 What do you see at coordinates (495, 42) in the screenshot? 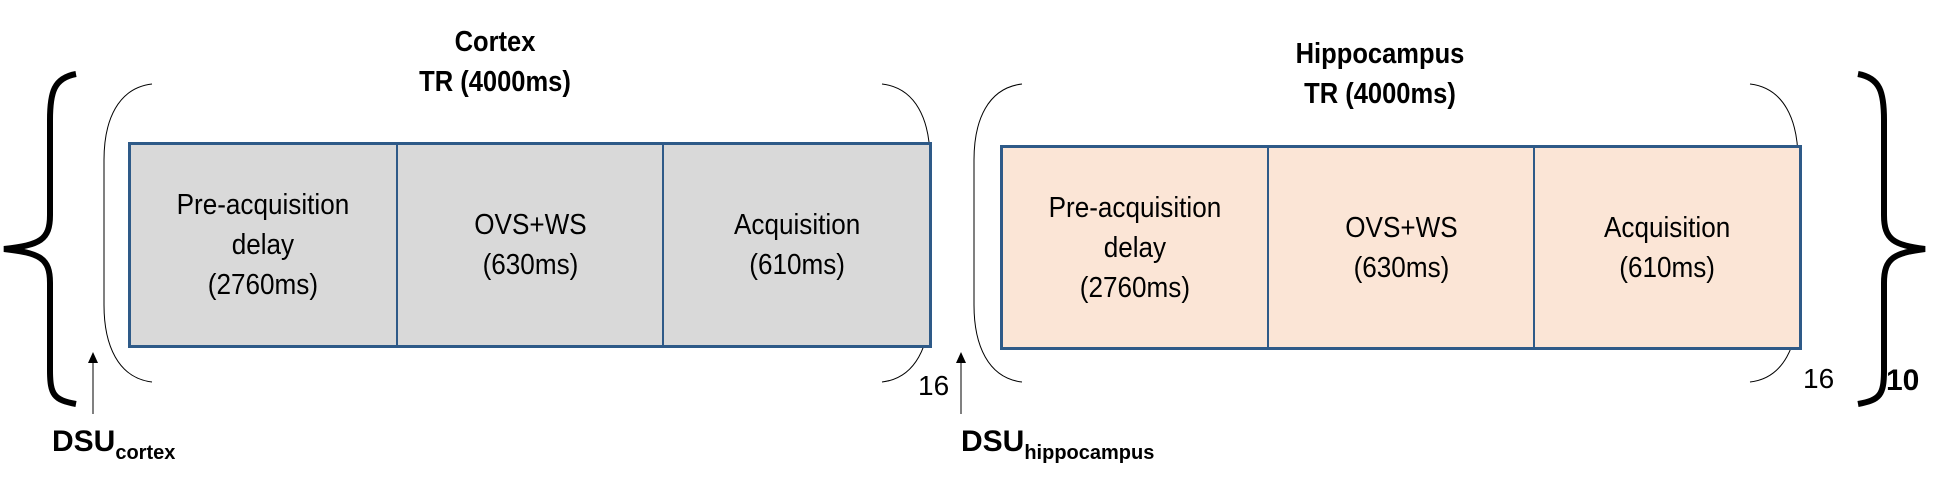
I see `cortex-region-label: Cortex` at bounding box center [495, 42].